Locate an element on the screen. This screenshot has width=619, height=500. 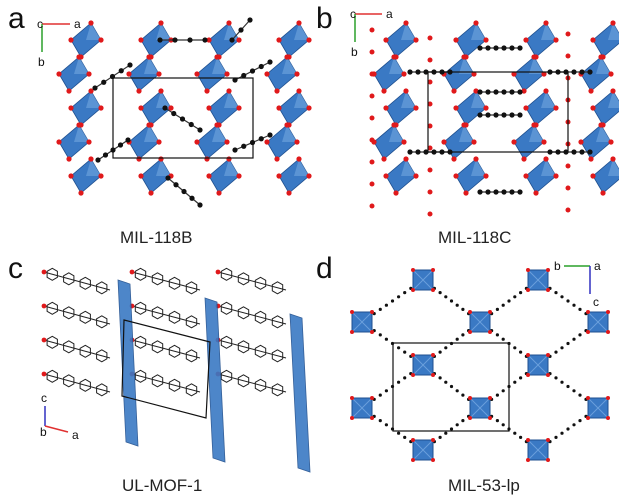
axis-indicator: c b a is located at coordinates (59, 416).